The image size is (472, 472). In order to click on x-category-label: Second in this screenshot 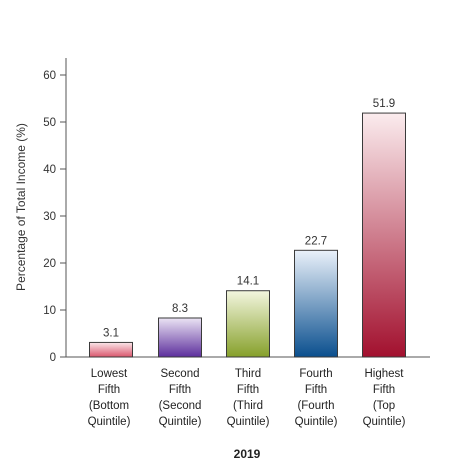, I will do `click(179, 374)`.